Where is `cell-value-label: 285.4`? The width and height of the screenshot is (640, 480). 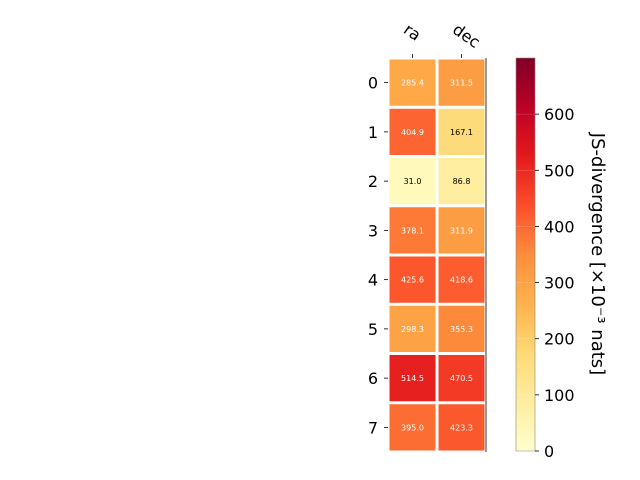 cell-value-label: 285.4 is located at coordinates (412, 83).